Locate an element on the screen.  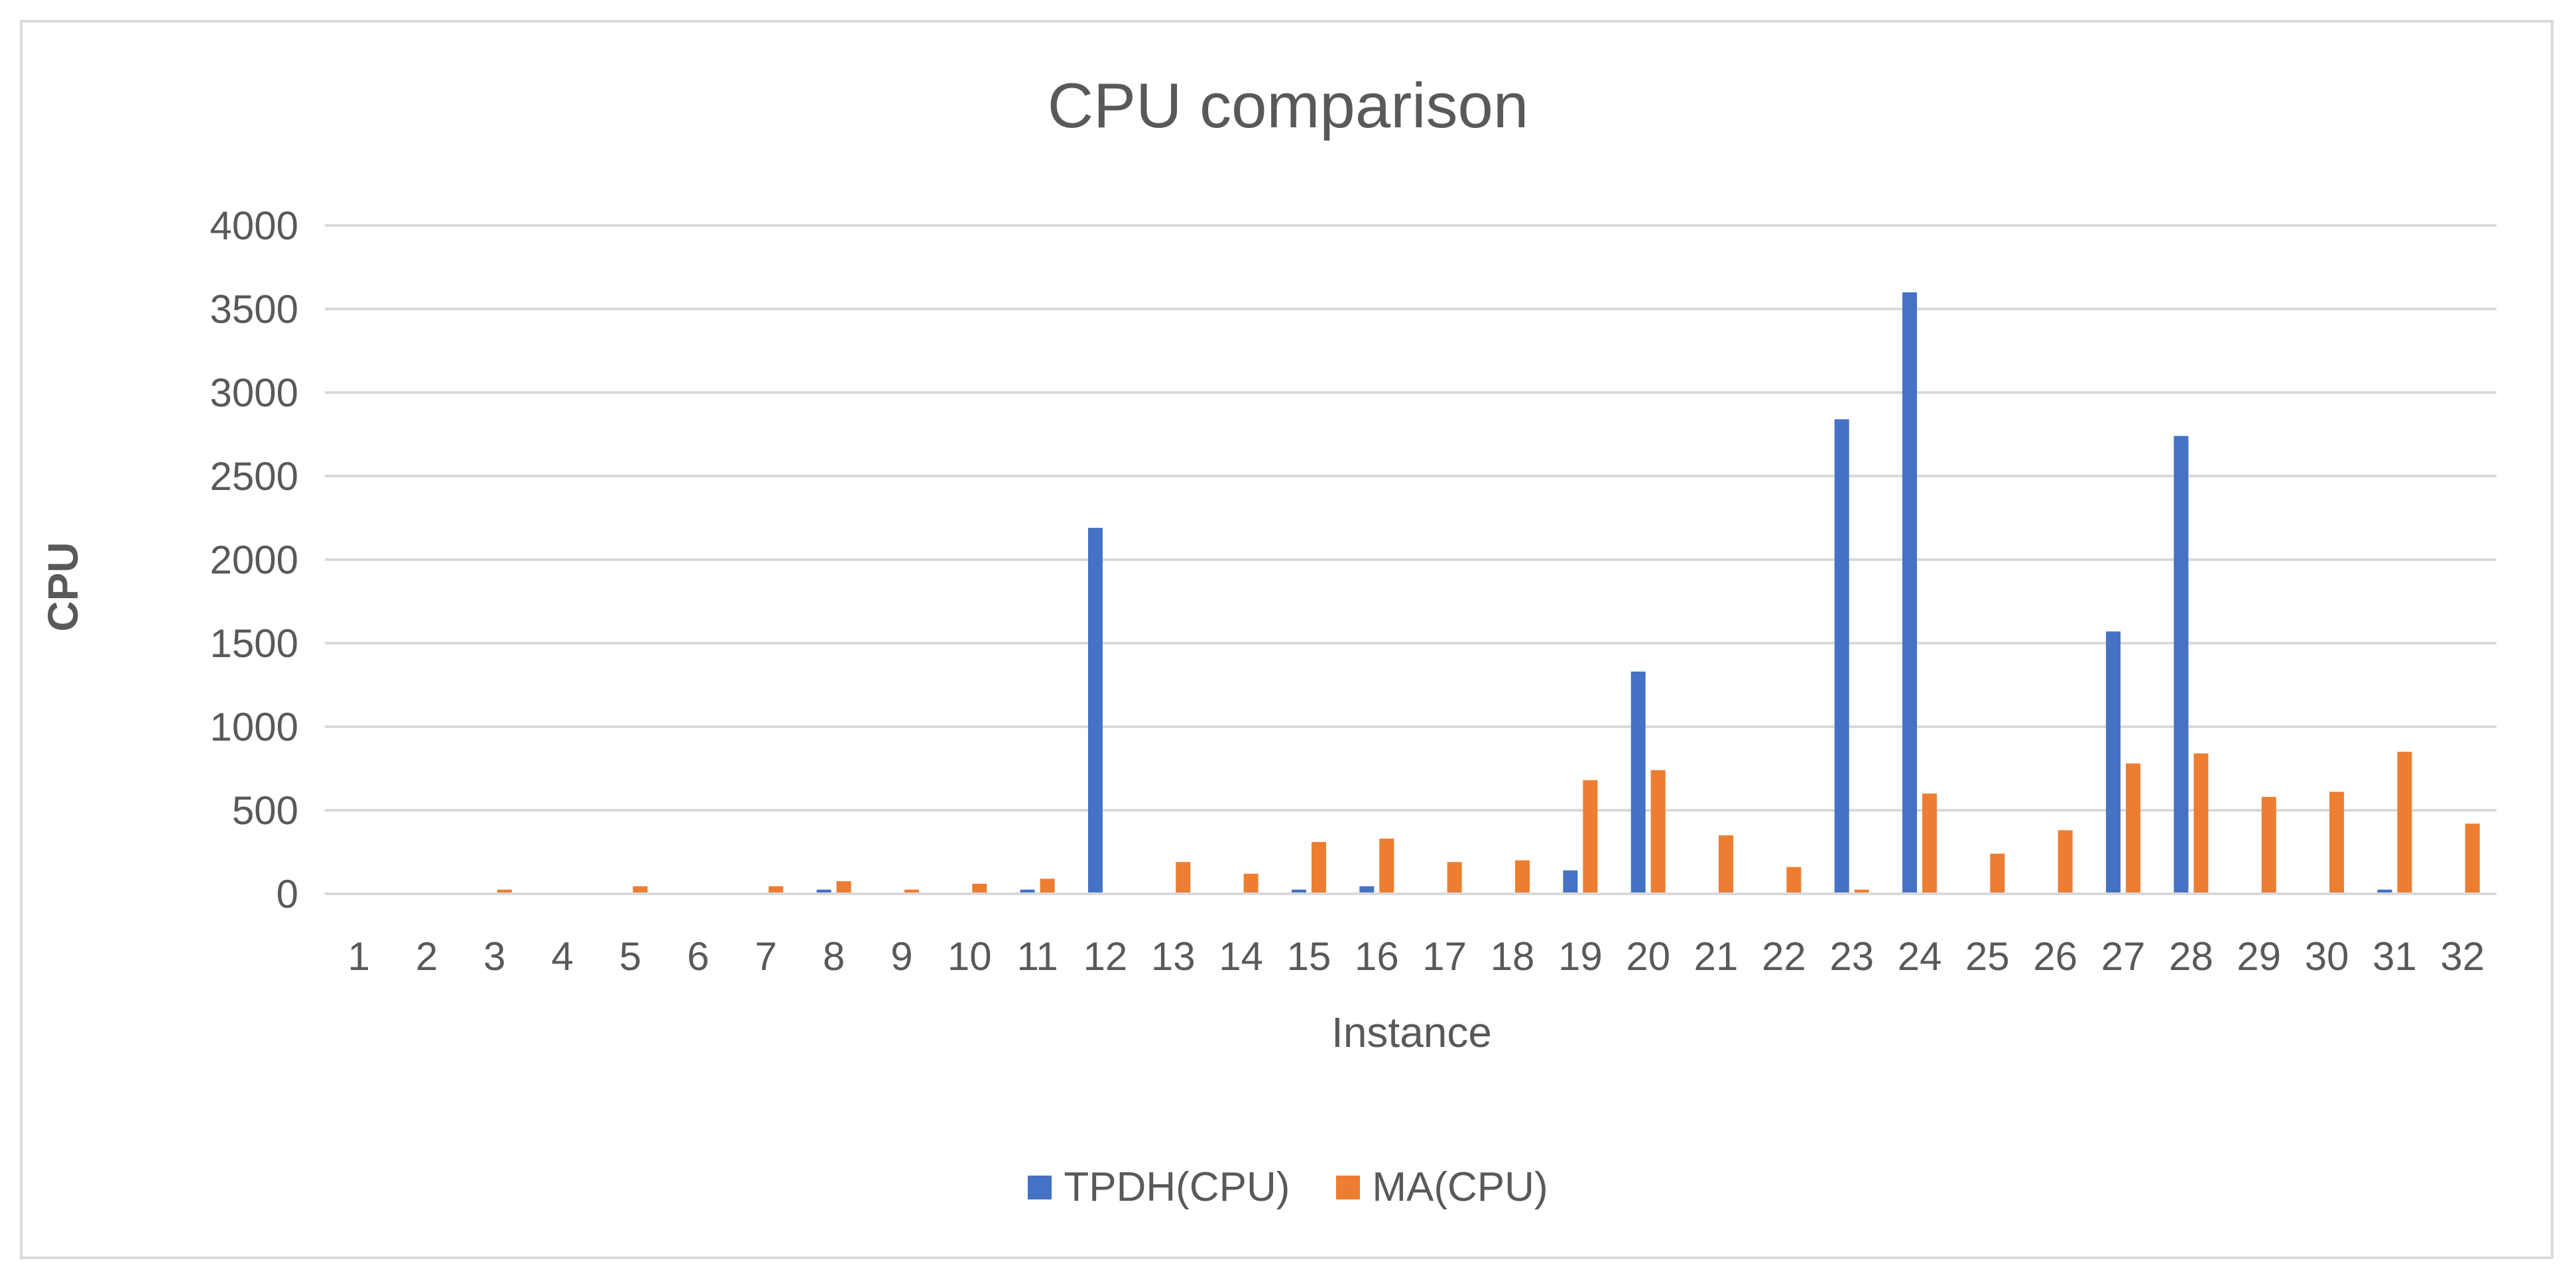
x-tick-label: 11 is located at coordinates (1037, 956).